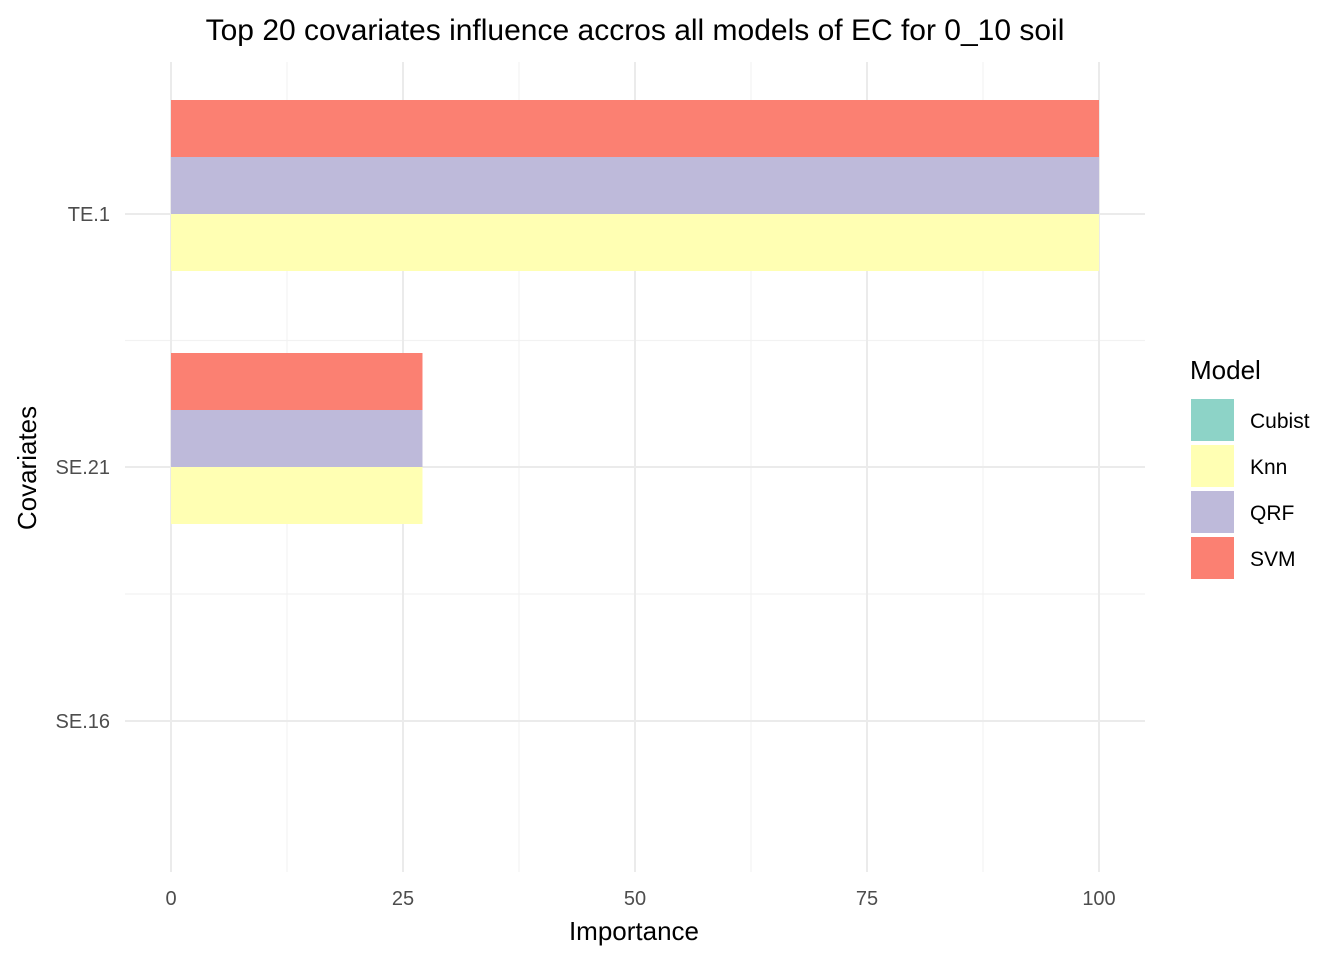 This screenshot has height=960, width=1344. I want to click on y-tick-labels: TE.1 SE.21 SE.16, so click(83, 468).